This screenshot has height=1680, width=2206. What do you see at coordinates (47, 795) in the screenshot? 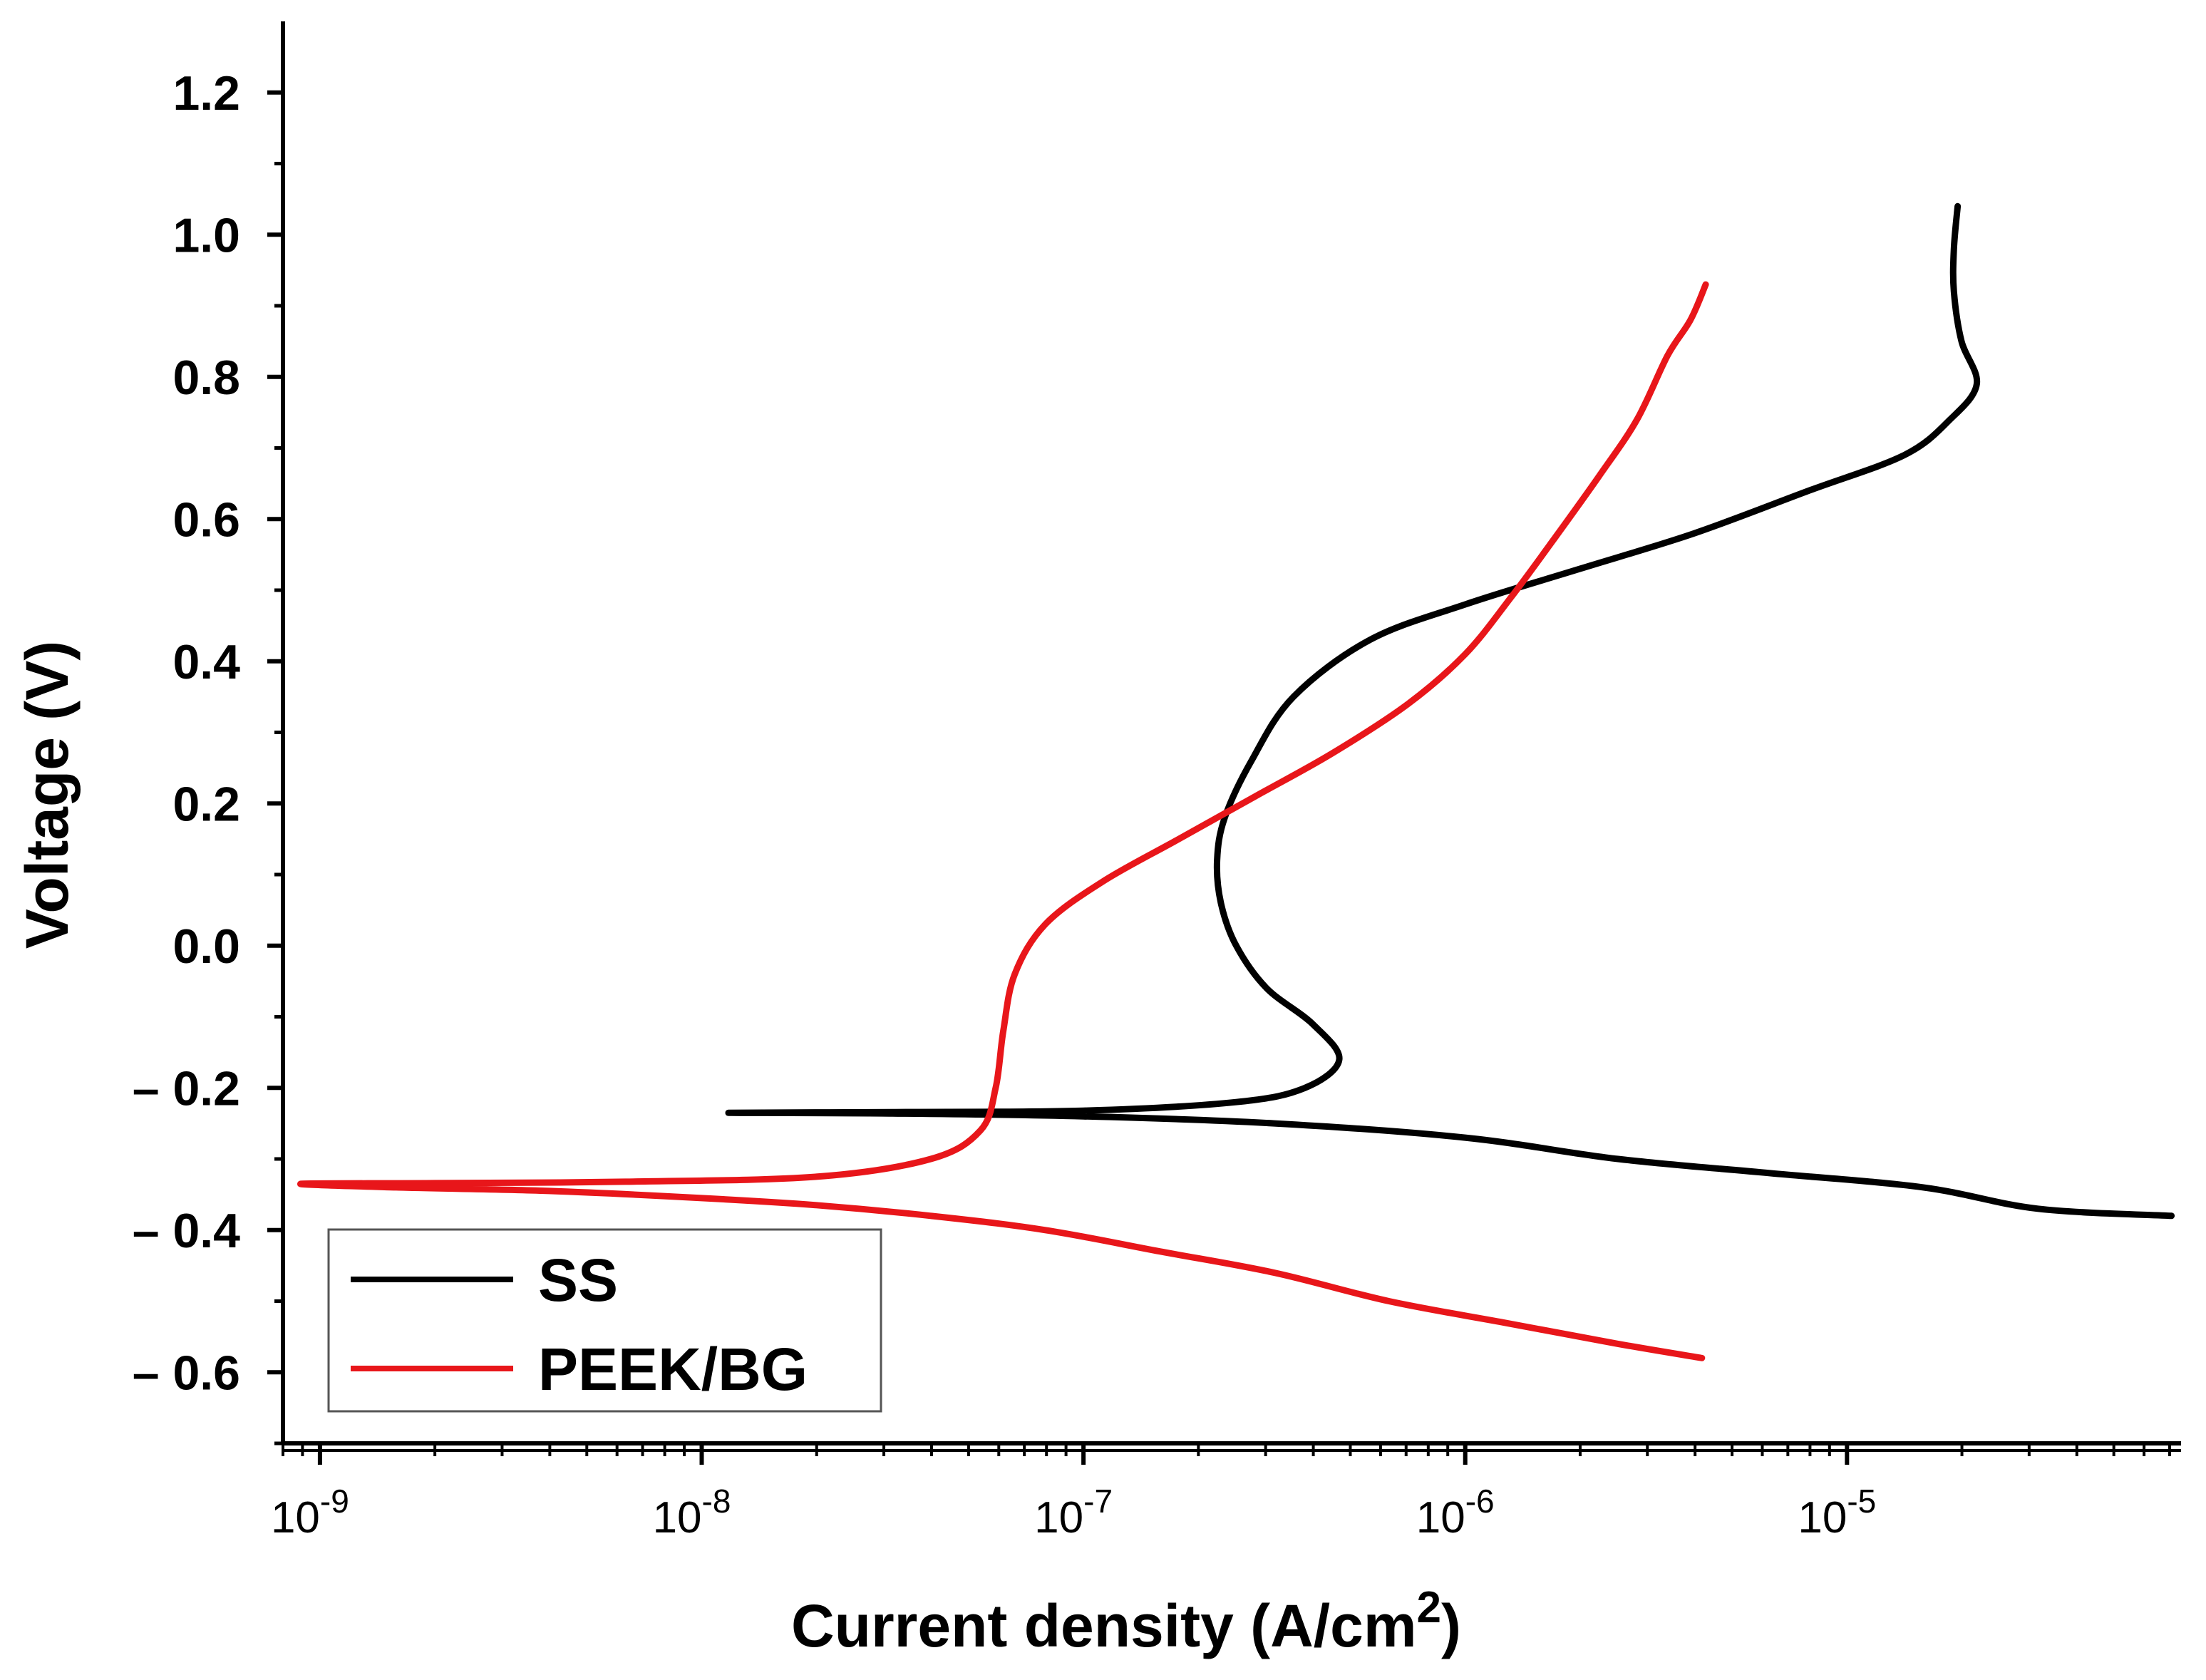
I see `y-axis-title: Voltage (V)` at bounding box center [47, 795].